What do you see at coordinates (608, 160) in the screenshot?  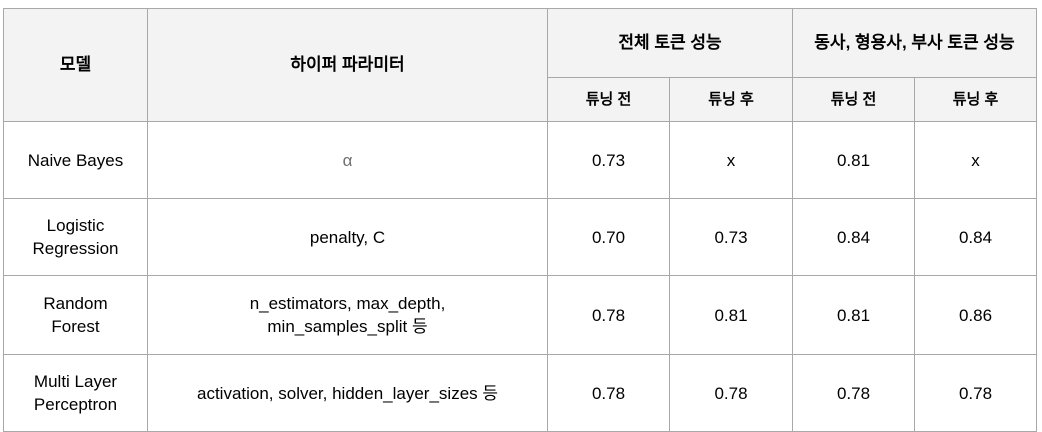 I see `cell-all-before: 0.73` at bounding box center [608, 160].